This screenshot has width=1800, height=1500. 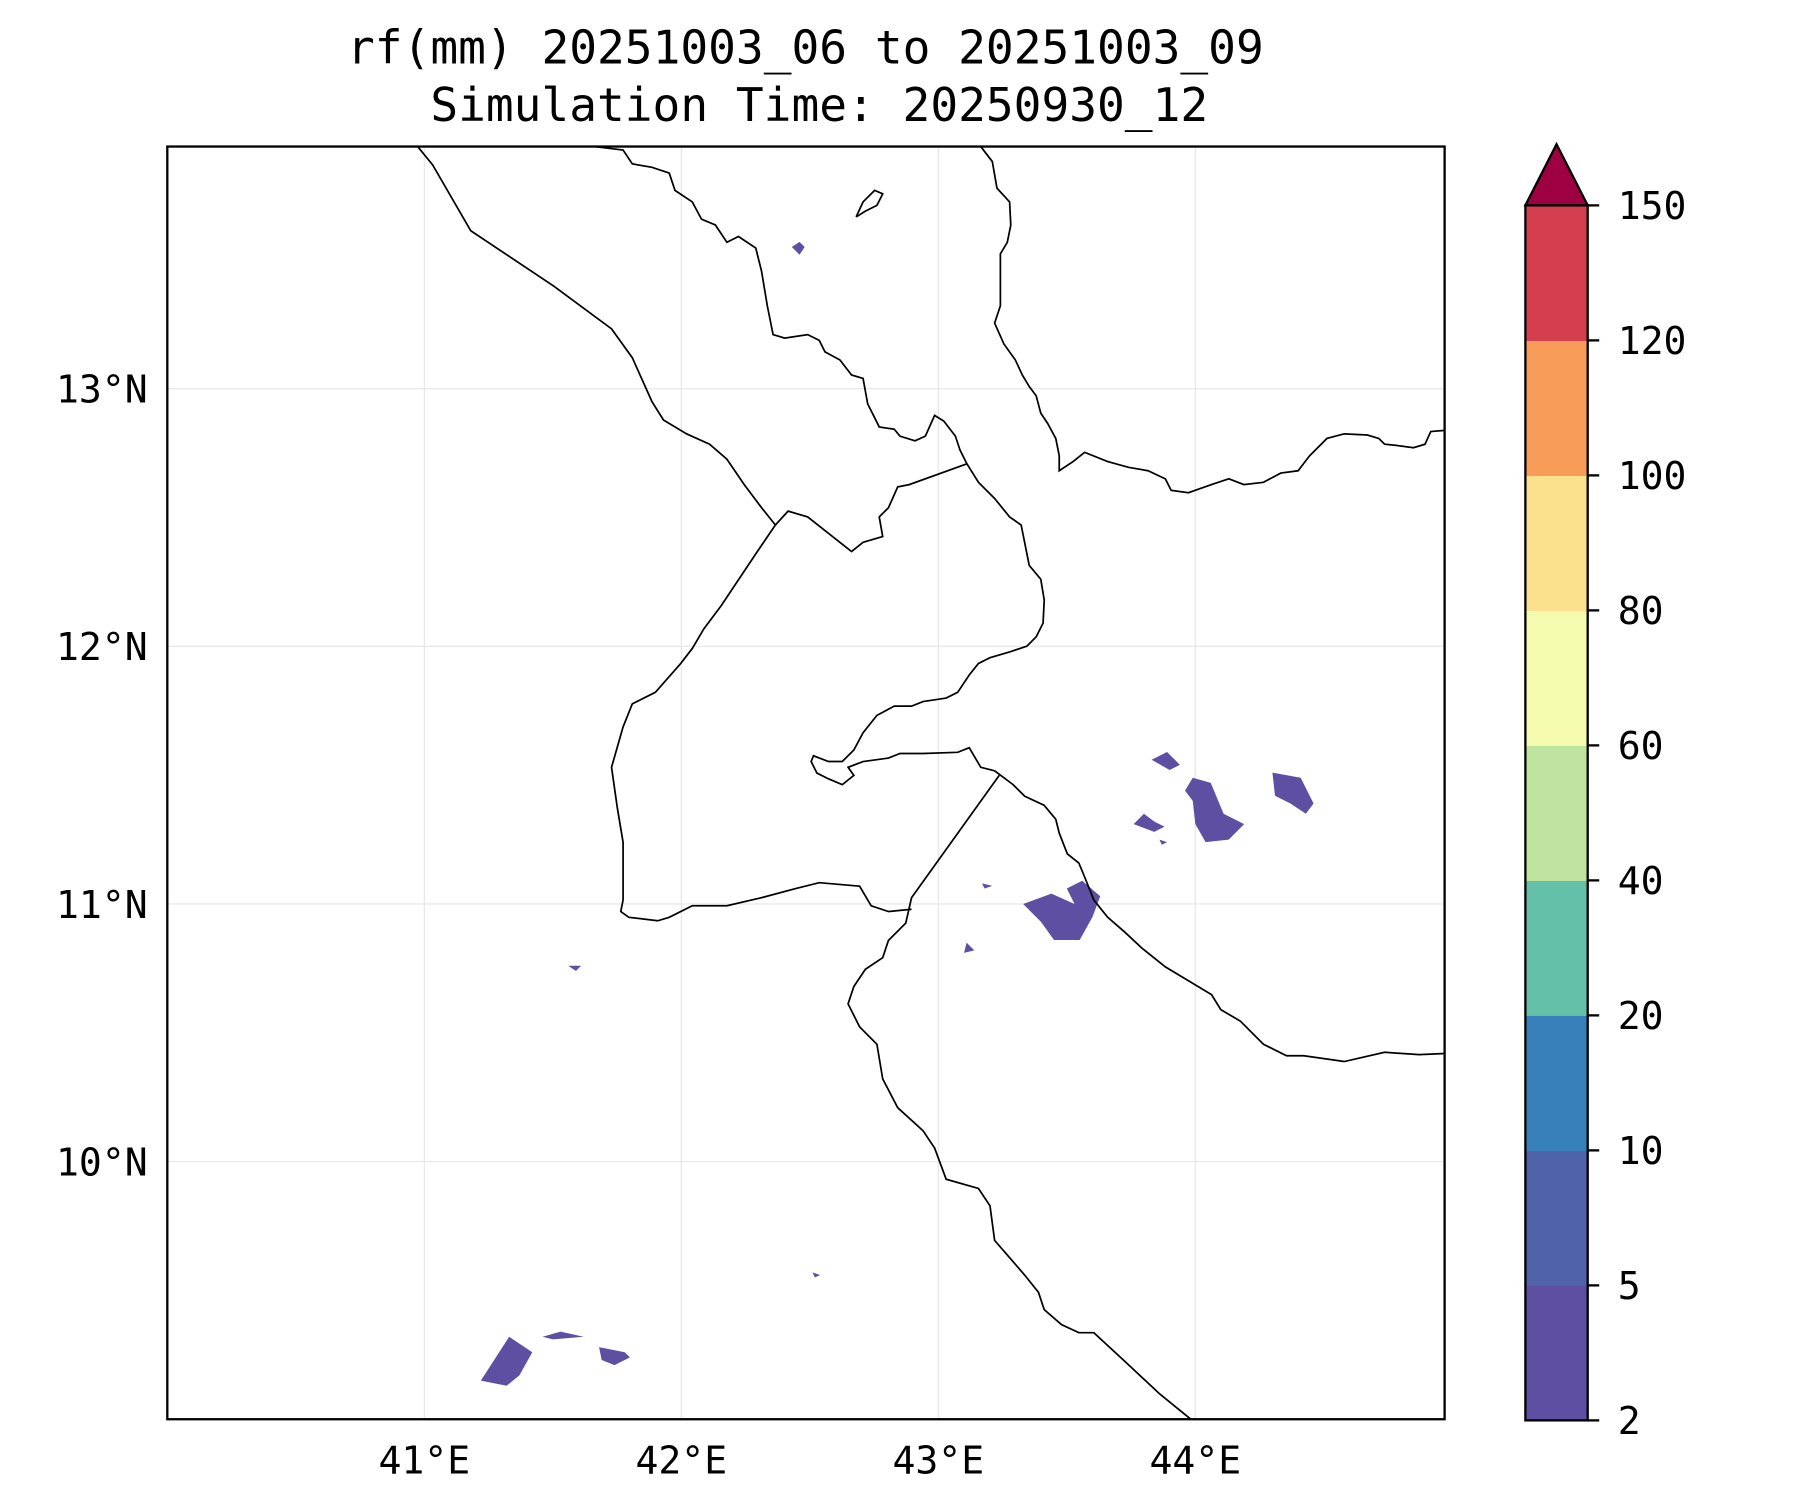 I want to click on chart-title-line2: Simulation Time: 20250930_12, so click(x=819, y=105).